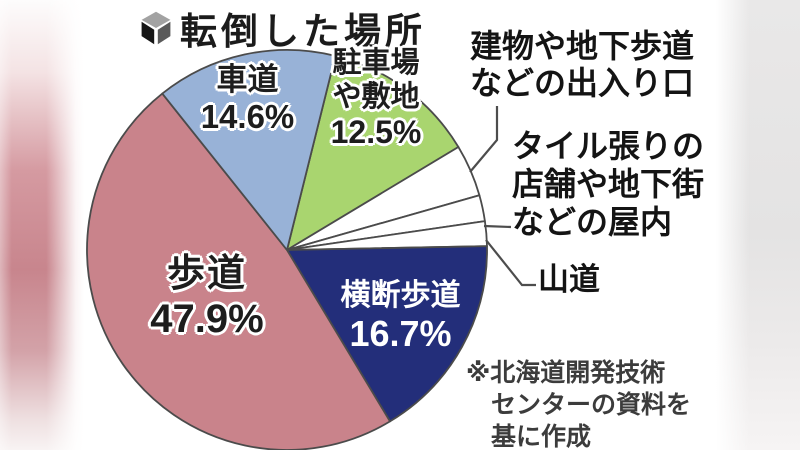 This screenshot has width=800, height=450. Describe the element at coordinates (758, 225) in the screenshot. I see `right-blur-strip` at that location.